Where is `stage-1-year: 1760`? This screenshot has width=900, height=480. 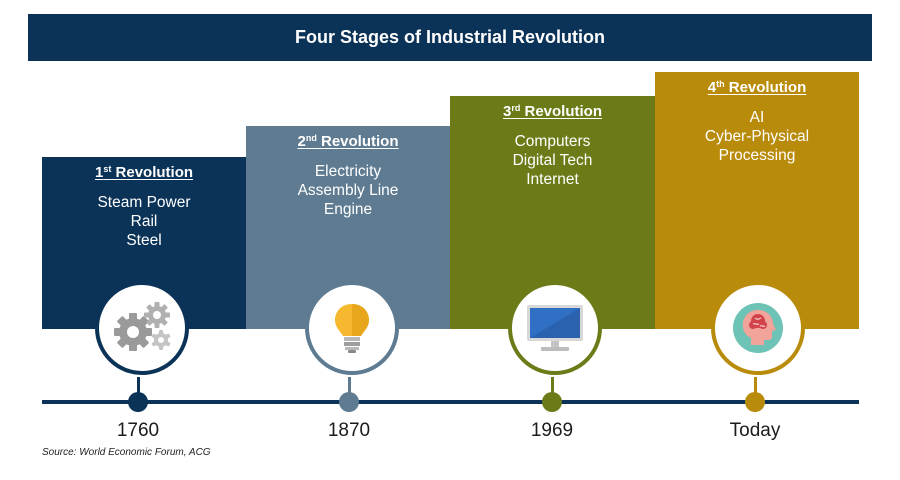 stage-1-year: 1760 is located at coordinates (138, 430).